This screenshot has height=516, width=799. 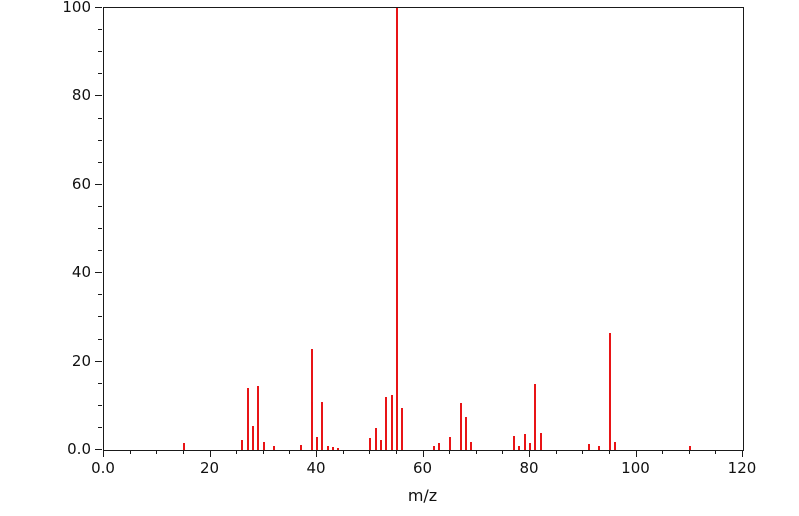 I want to click on y-tick-label-0.0: 0.0, so click(x=79, y=449).